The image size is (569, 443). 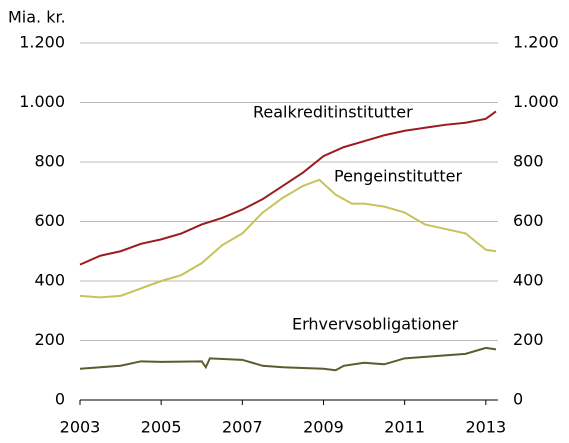 I want to click on x-tick-label: 2011, so click(x=404, y=427).